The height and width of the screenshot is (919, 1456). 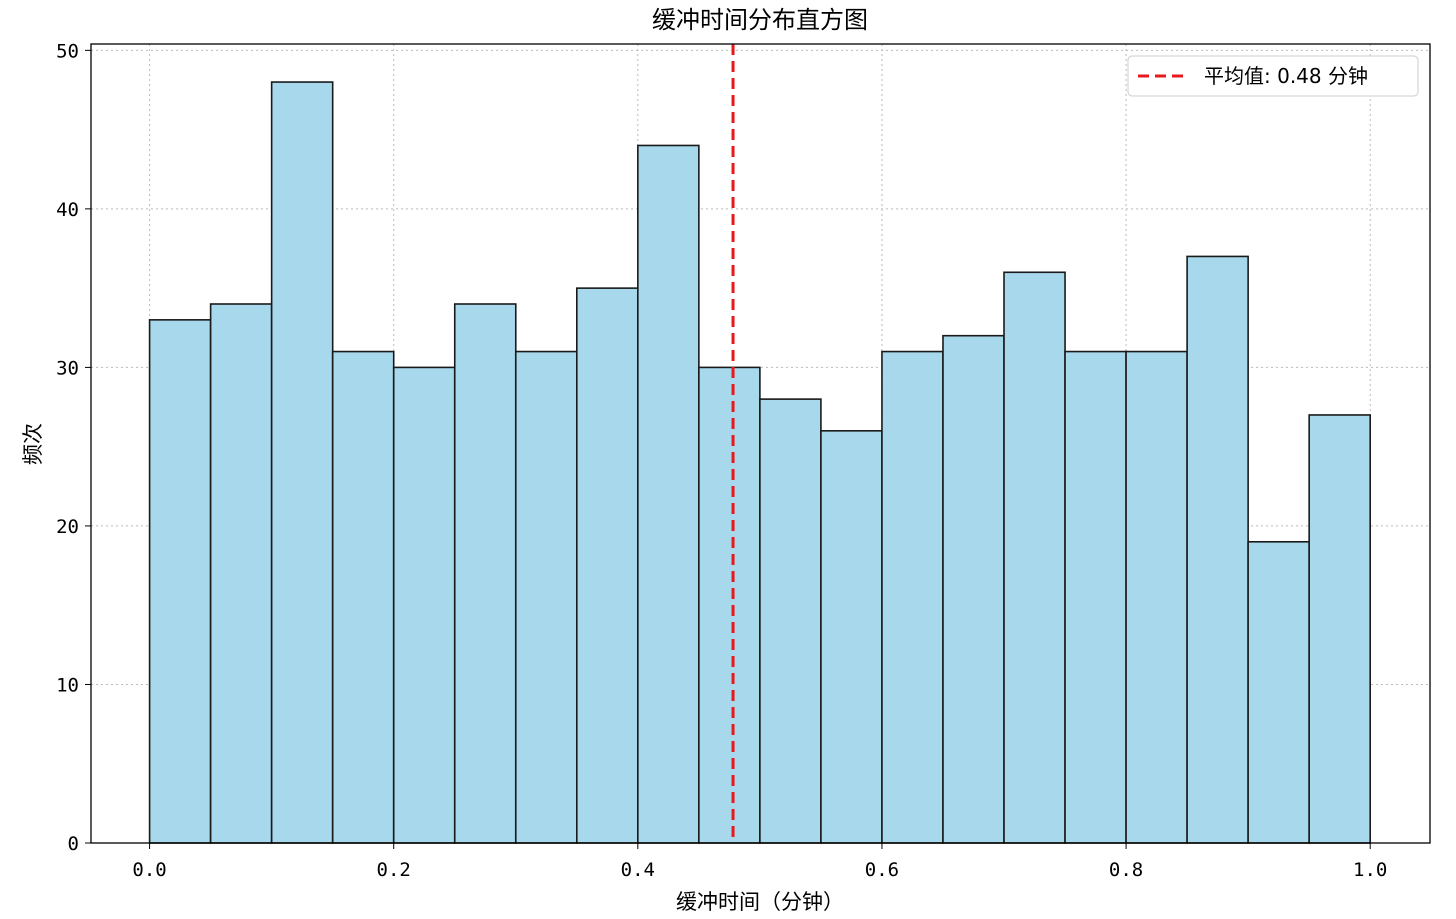 I want to click on y-tick-label: 30, so click(x=67, y=368).